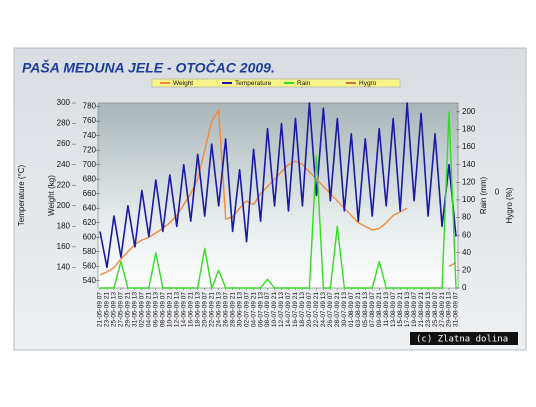 This screenshot has height=407, width=536. Describe the element at coordinates (114, 309) in the screenshot. I see `x-tick-label: 25-05-09 13` at that location.